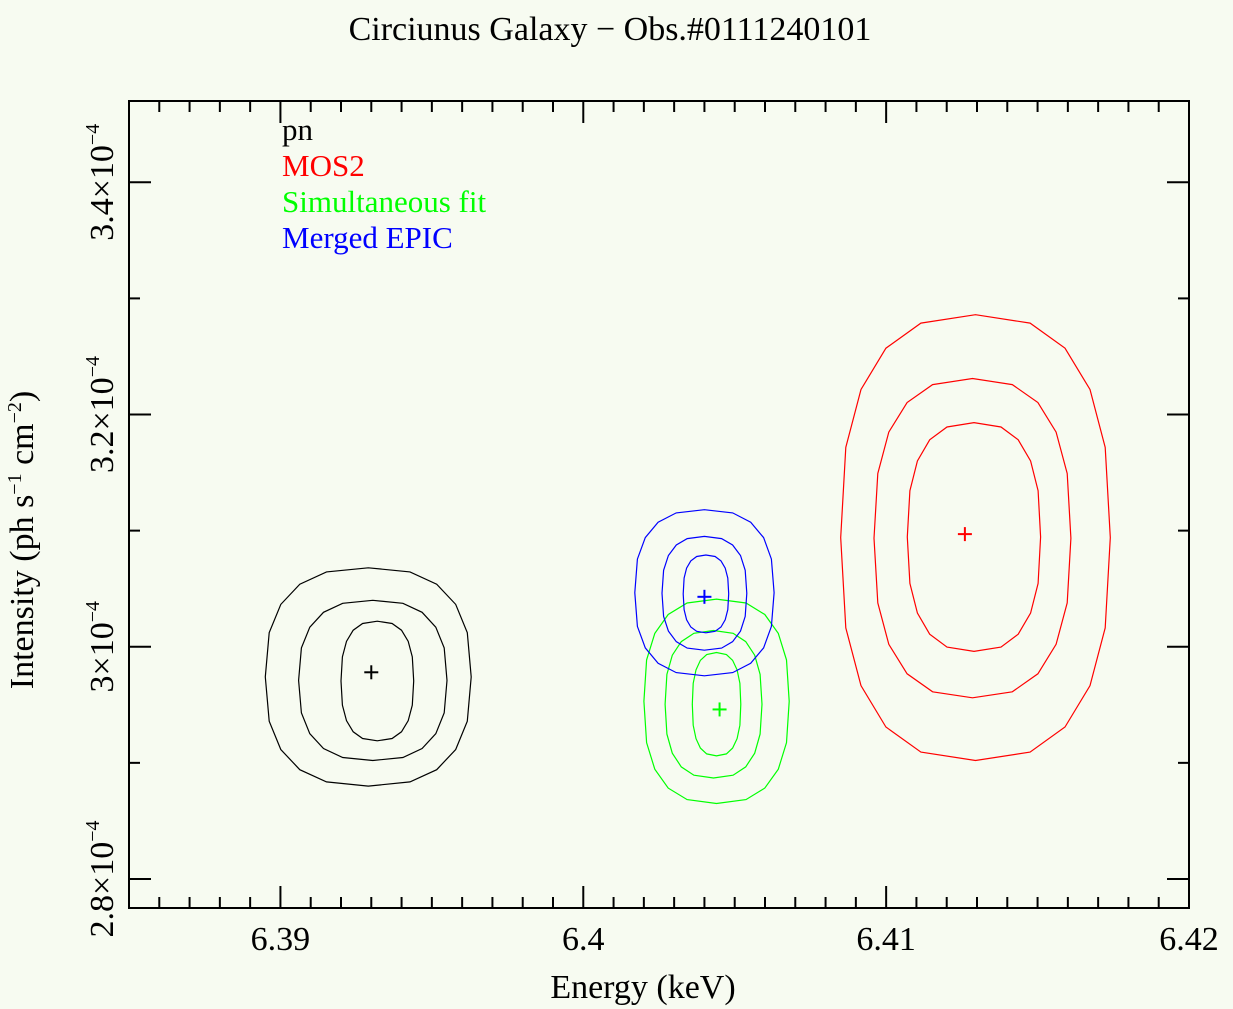 This screenshot has height=1009, width=1233. Describe the element at coordinates (101, 414) in the screenshot. I see `y-tick-label: 3.2×10−4` at that location.